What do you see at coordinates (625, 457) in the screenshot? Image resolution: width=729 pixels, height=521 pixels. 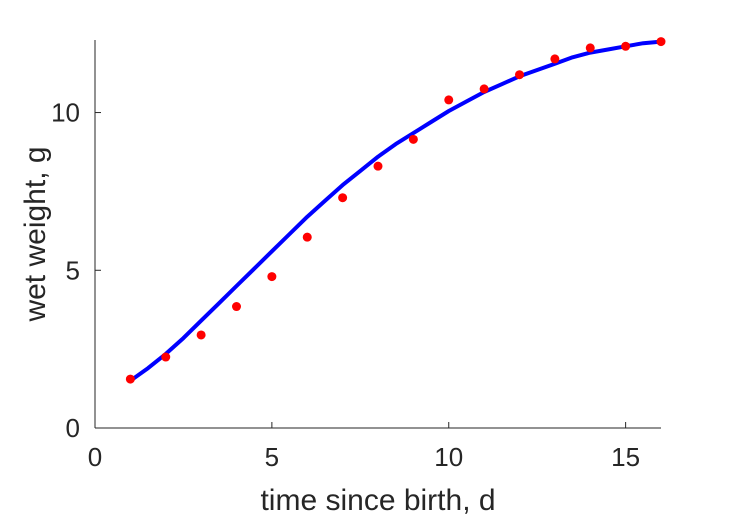 I see `x-tick-label: 15` at bounding box center [625, 457].